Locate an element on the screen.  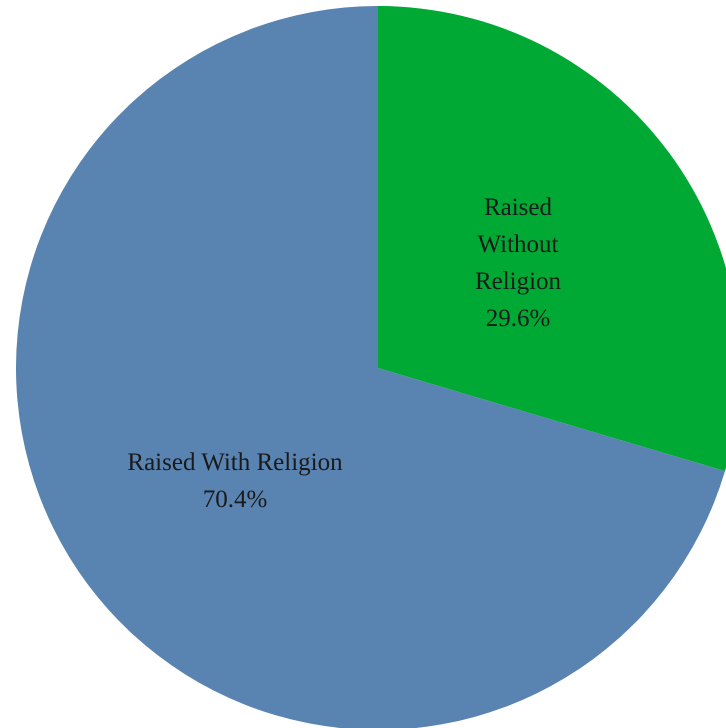
slice-percent-label: 70.4% is located at coordinates (235, 499).